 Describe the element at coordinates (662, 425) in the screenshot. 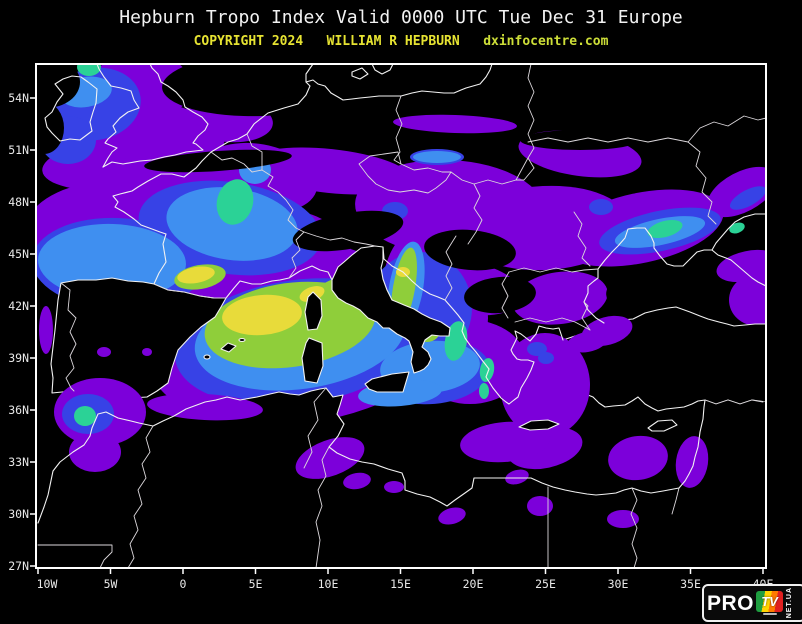

I see `cyprus` at that location.